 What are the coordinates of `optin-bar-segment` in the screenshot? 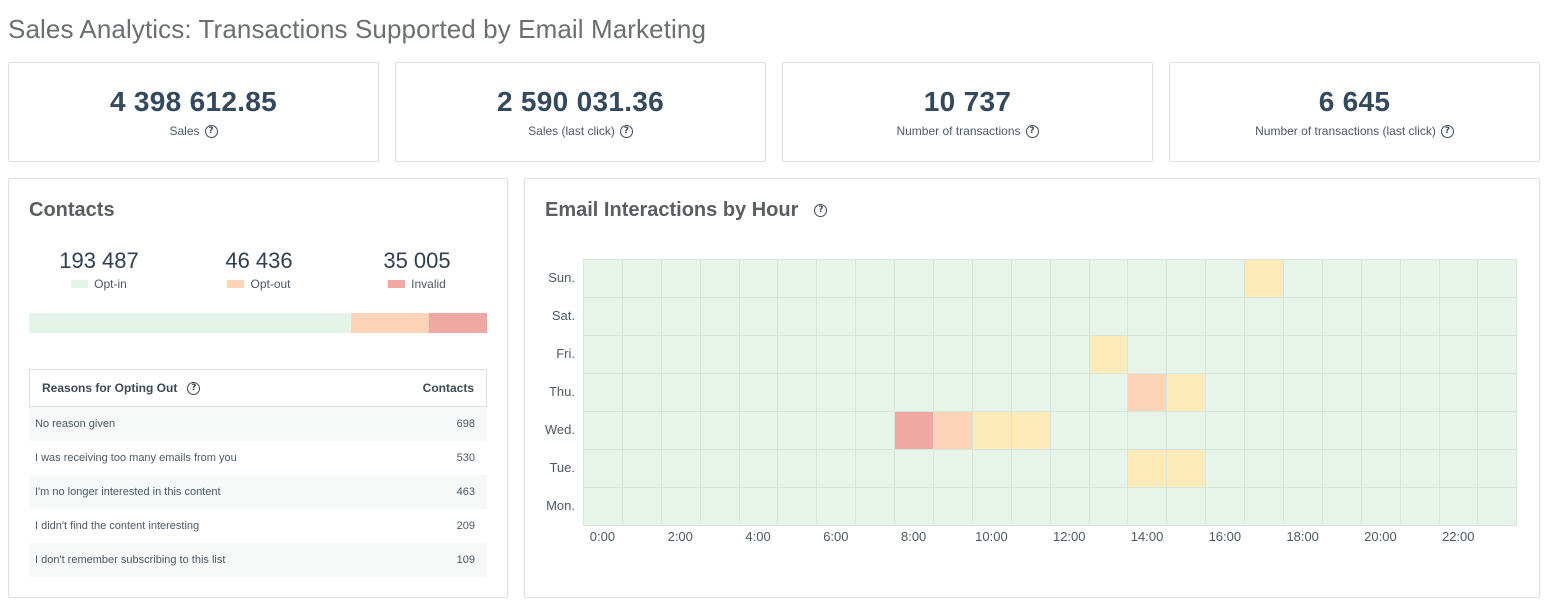 It's located at (190, 323).